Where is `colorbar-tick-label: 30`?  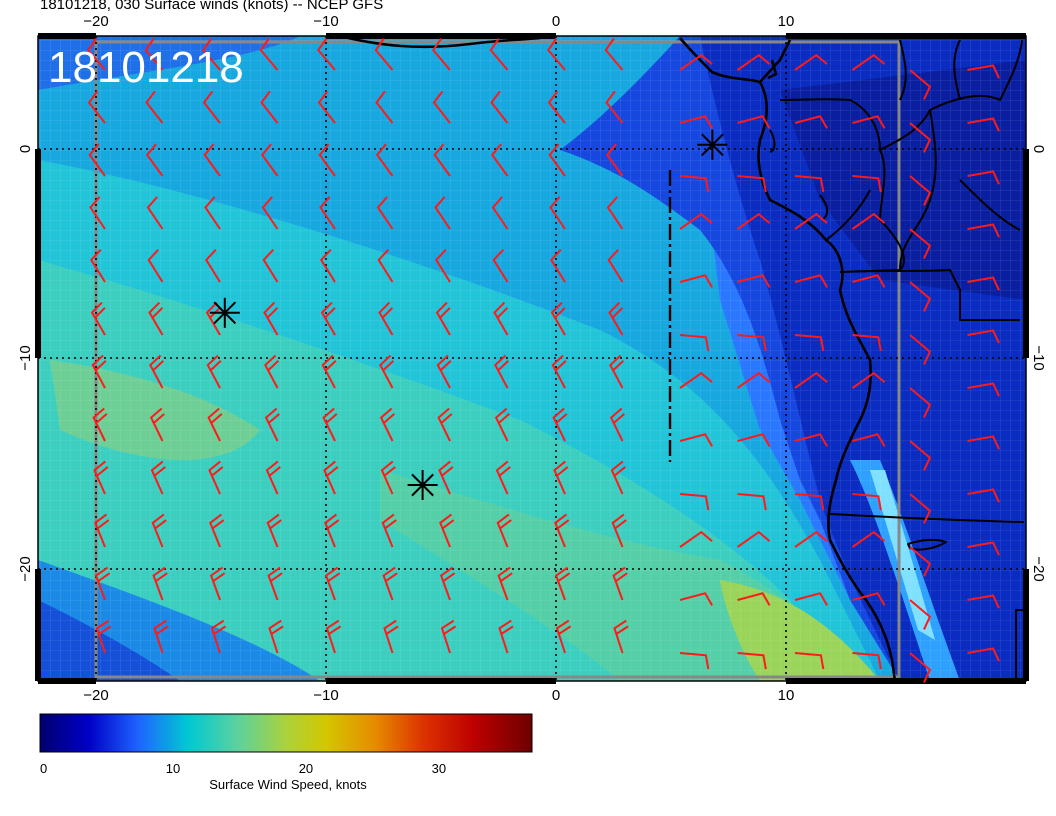 colorbar-tick-label: 30 is located at coordinates (439, 768).